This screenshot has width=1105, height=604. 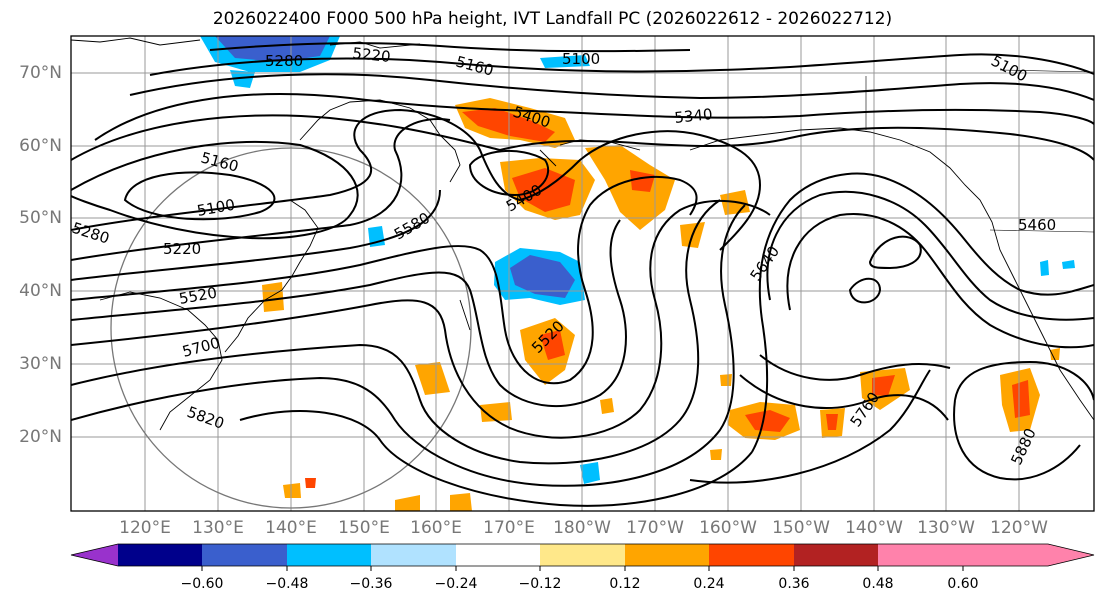 I want to click on lon-label: 170°W, so click(x=655, y=528).